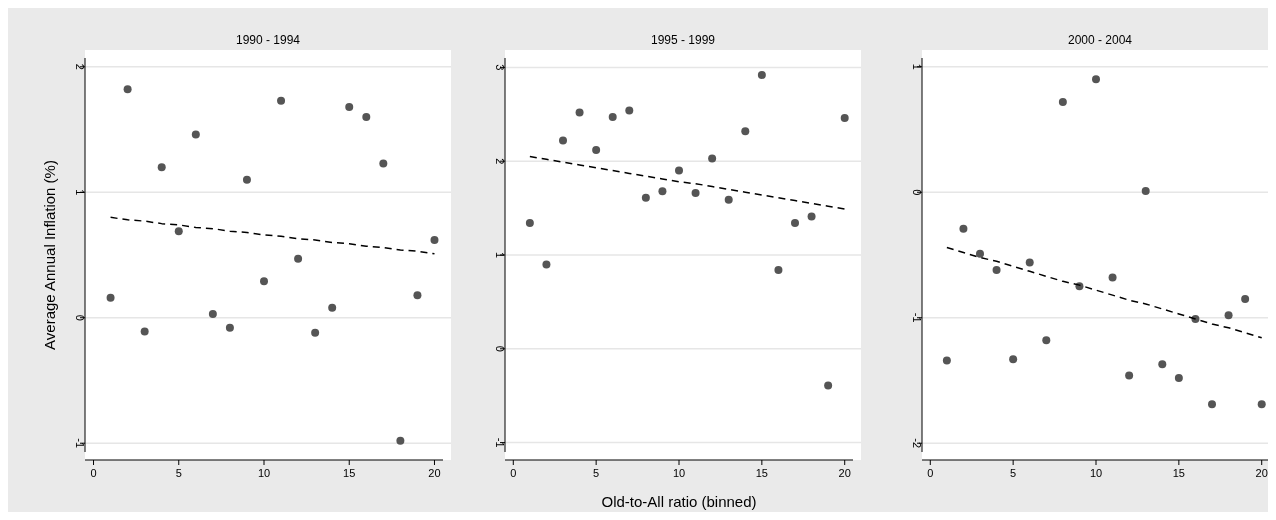 The width and height of the screenshot is (1276, 520). Describe the element at coordinates (49, 255) in the screenshot. I see `y-axis-title: Average Annual Inflation (%)` at that location.